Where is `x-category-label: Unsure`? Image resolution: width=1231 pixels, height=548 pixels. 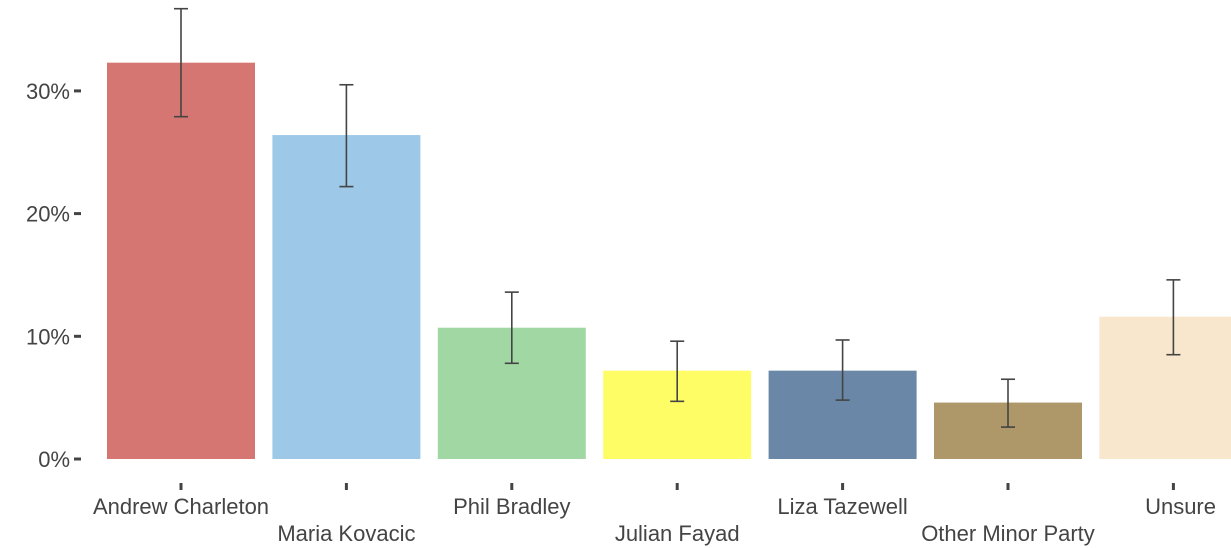
x-category-label: Unsure is located at coordinates (1180, 506).